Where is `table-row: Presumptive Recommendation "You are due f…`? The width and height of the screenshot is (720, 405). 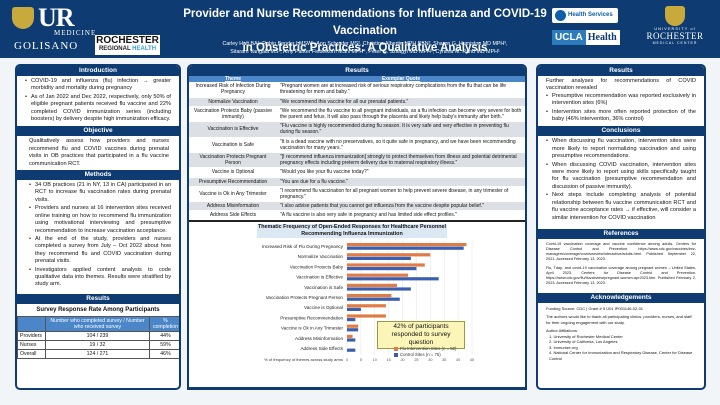
table-row: Presumptive Recommendation "You are due f… is located at coordinates (357, 182).